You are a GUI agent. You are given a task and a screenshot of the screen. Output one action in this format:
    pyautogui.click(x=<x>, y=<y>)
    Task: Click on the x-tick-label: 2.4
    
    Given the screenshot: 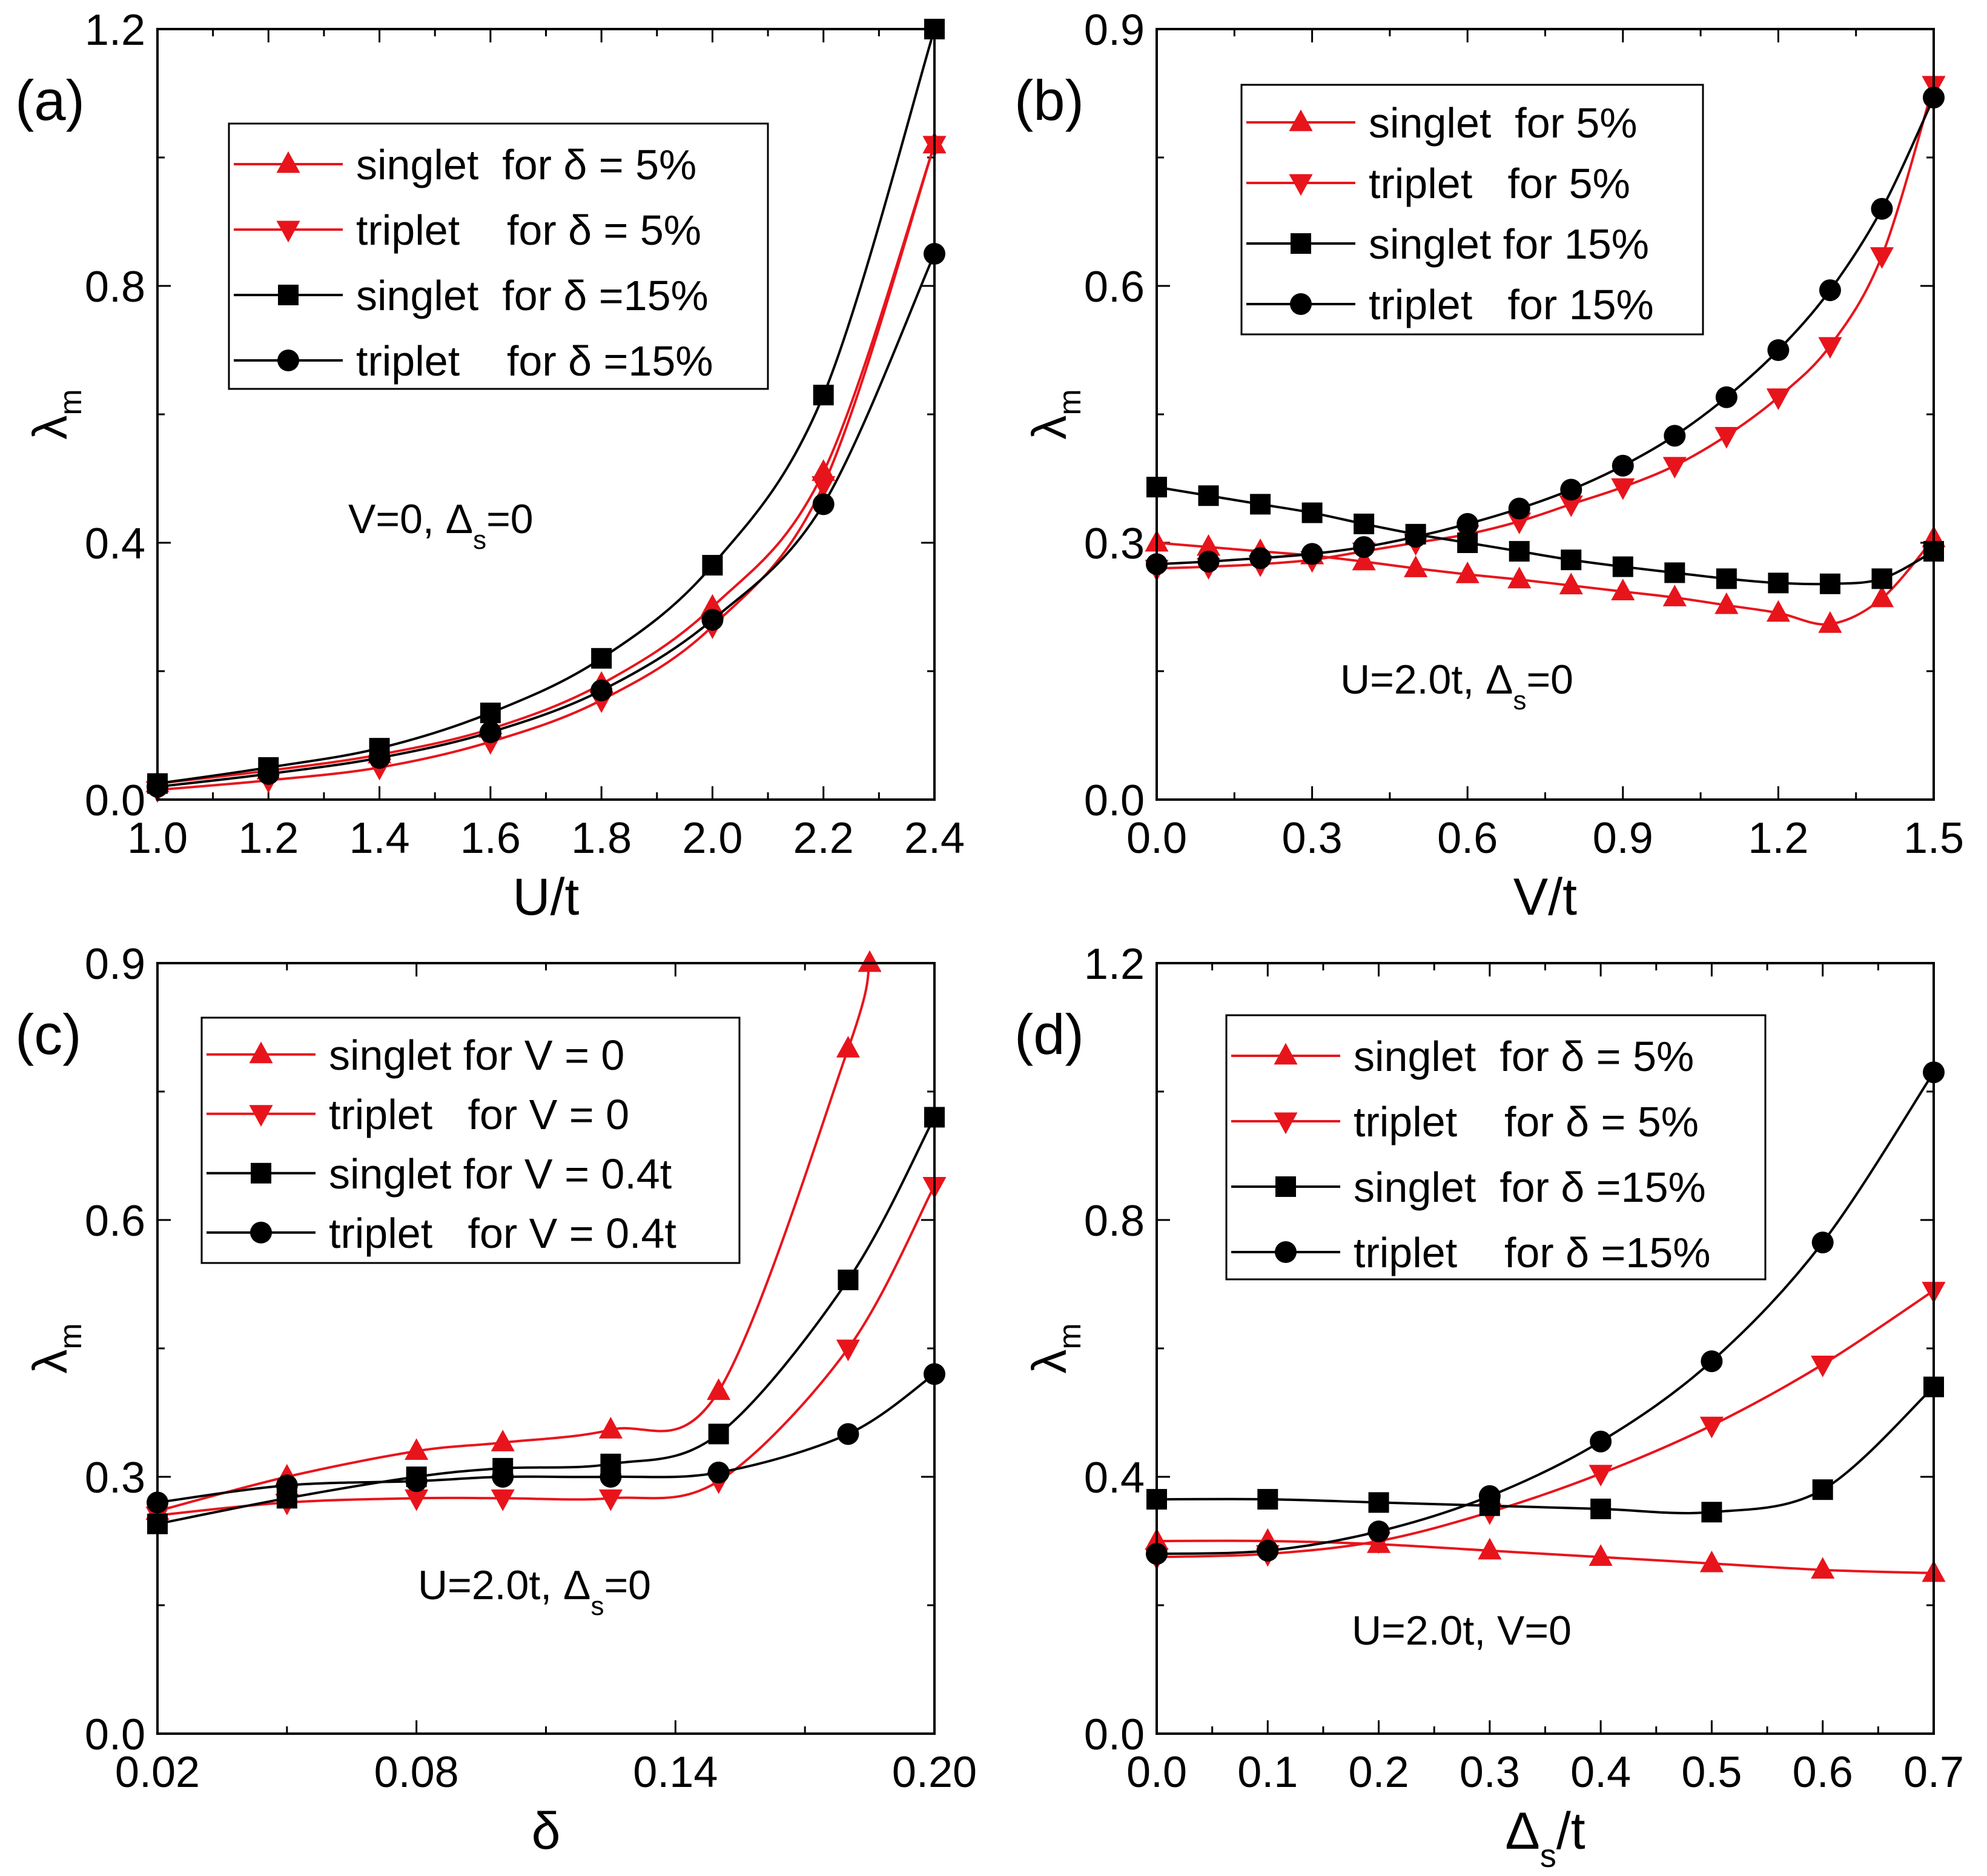 What is the action you would take?
    pyautogui.click(x=934, y=838)
    